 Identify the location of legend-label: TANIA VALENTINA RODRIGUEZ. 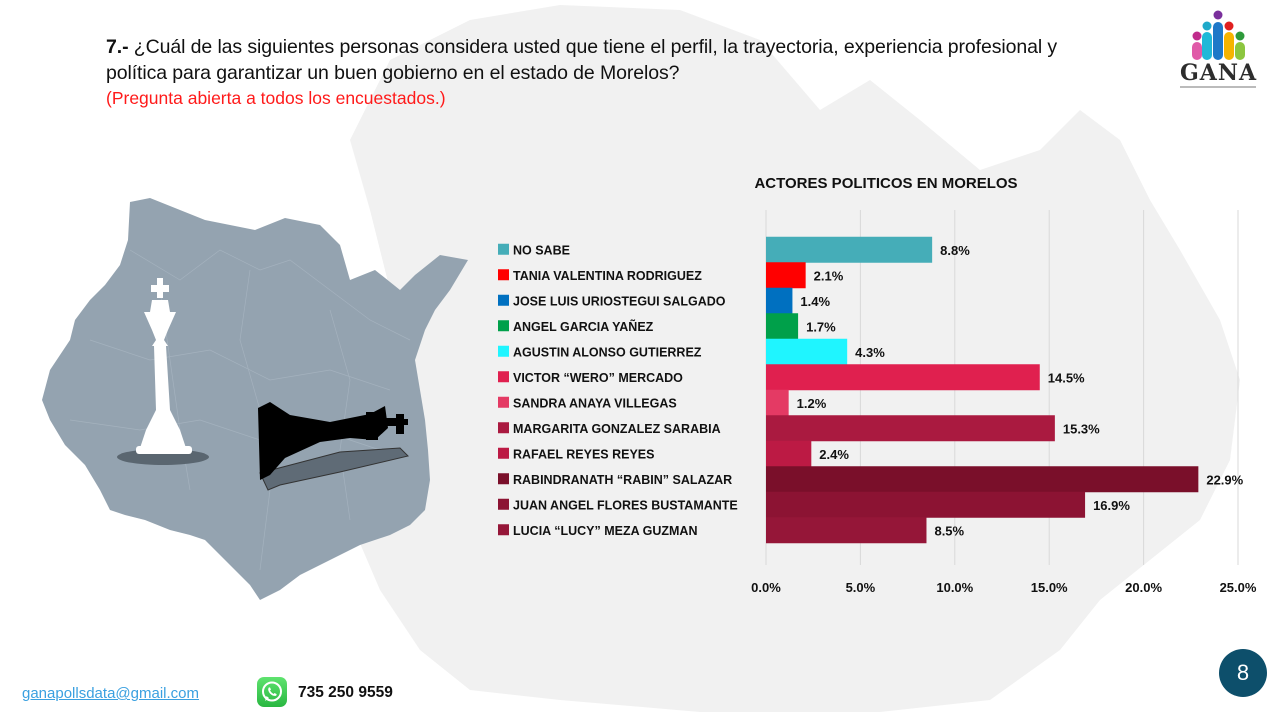
(607, 276).